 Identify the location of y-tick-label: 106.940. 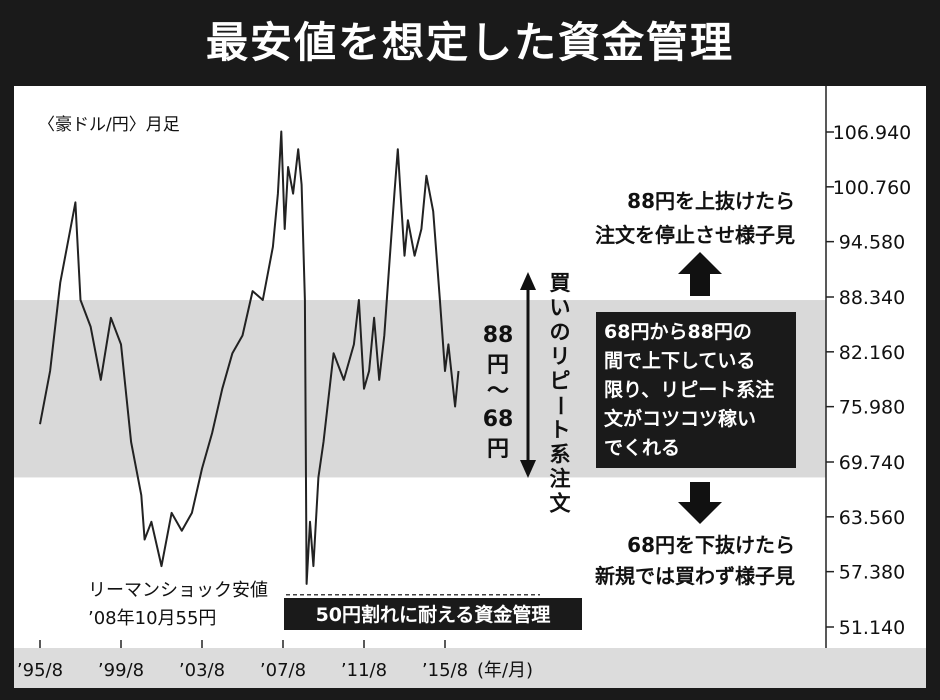
(872, 133).